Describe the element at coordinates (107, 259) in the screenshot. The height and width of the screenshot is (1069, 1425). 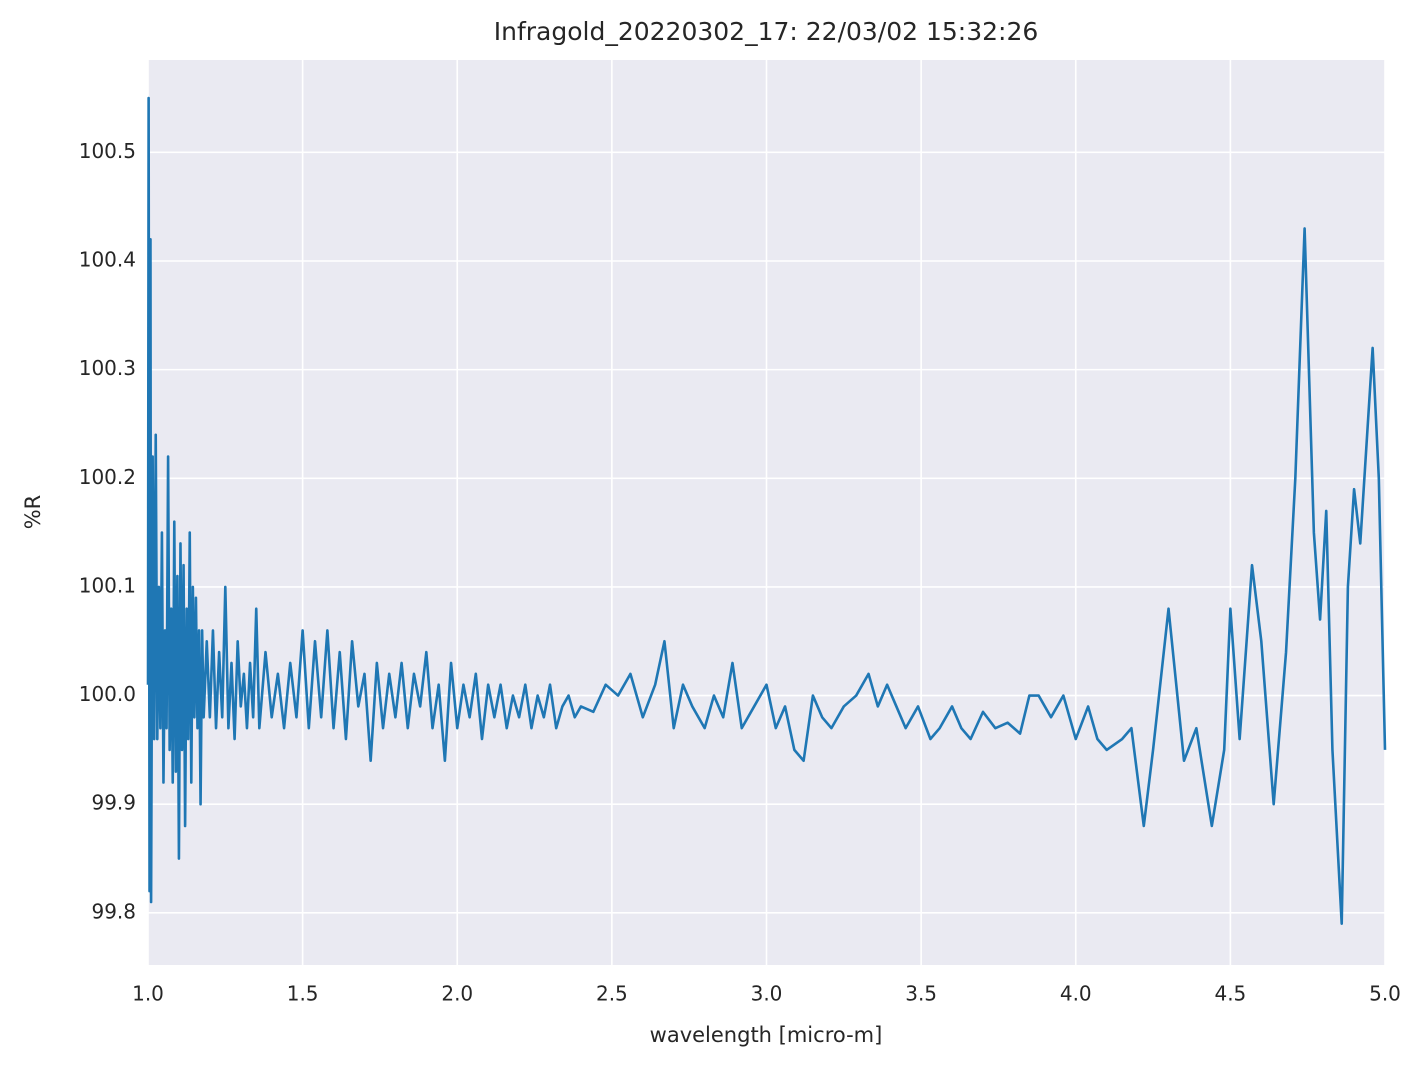
I see `y-tick-label: 100.4` at that location.